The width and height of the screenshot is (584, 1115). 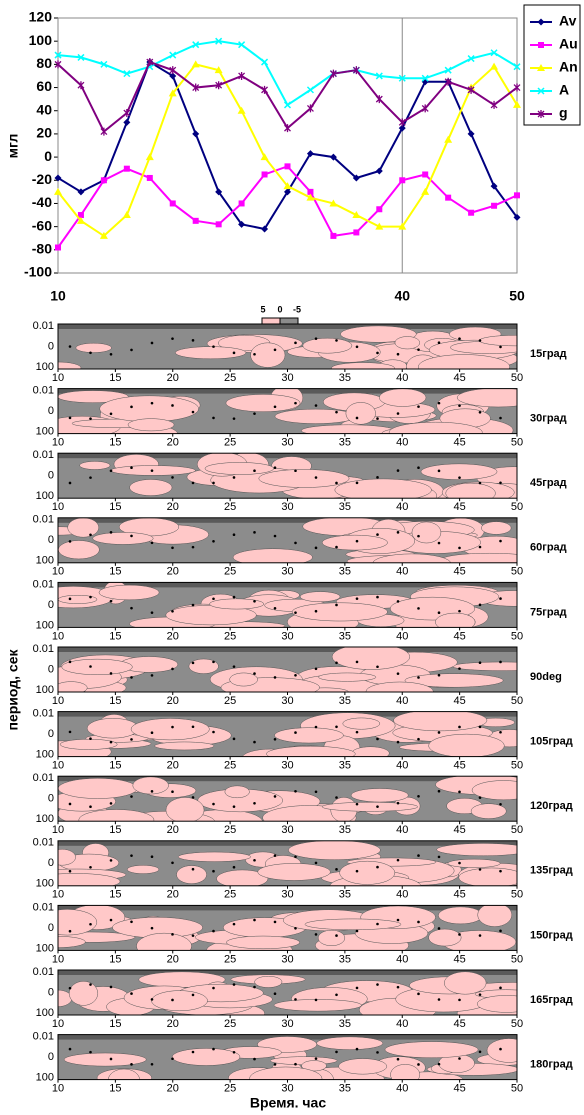 What do you see at coordinates (51, 734) in the screenshot?
I see `y-tick-label: 0` at bounding box center [51, 734].